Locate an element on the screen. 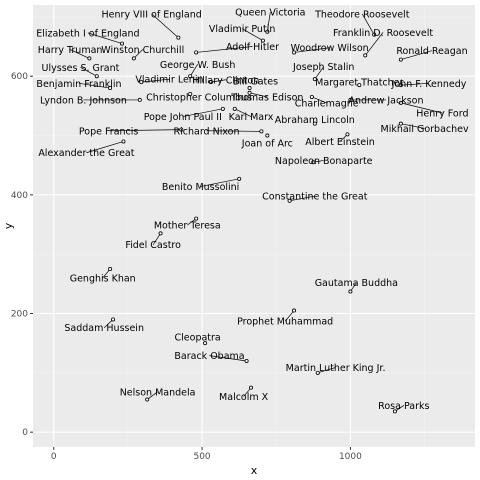 The width and height of the screenshot is (480, 480). point-label: Christopher Columbus is located at coordinates (199, 97).